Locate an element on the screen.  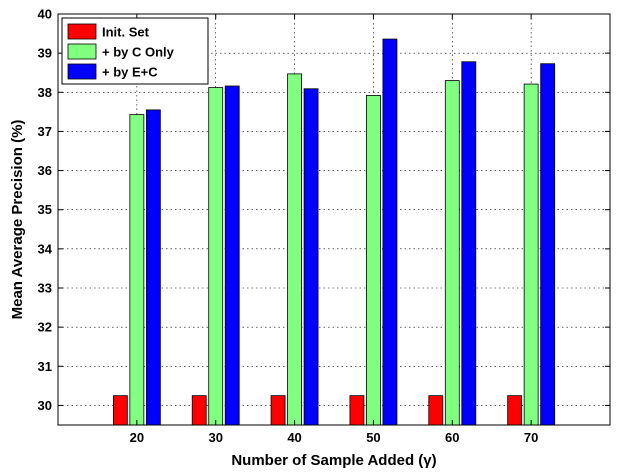
x-tick-label: 20 is located at coordinates (137, 437).